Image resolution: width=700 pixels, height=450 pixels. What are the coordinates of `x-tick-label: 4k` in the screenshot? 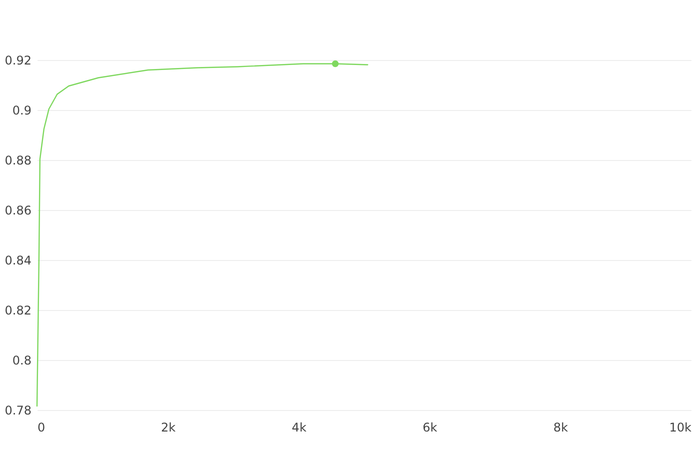 It's located at (299, 427).